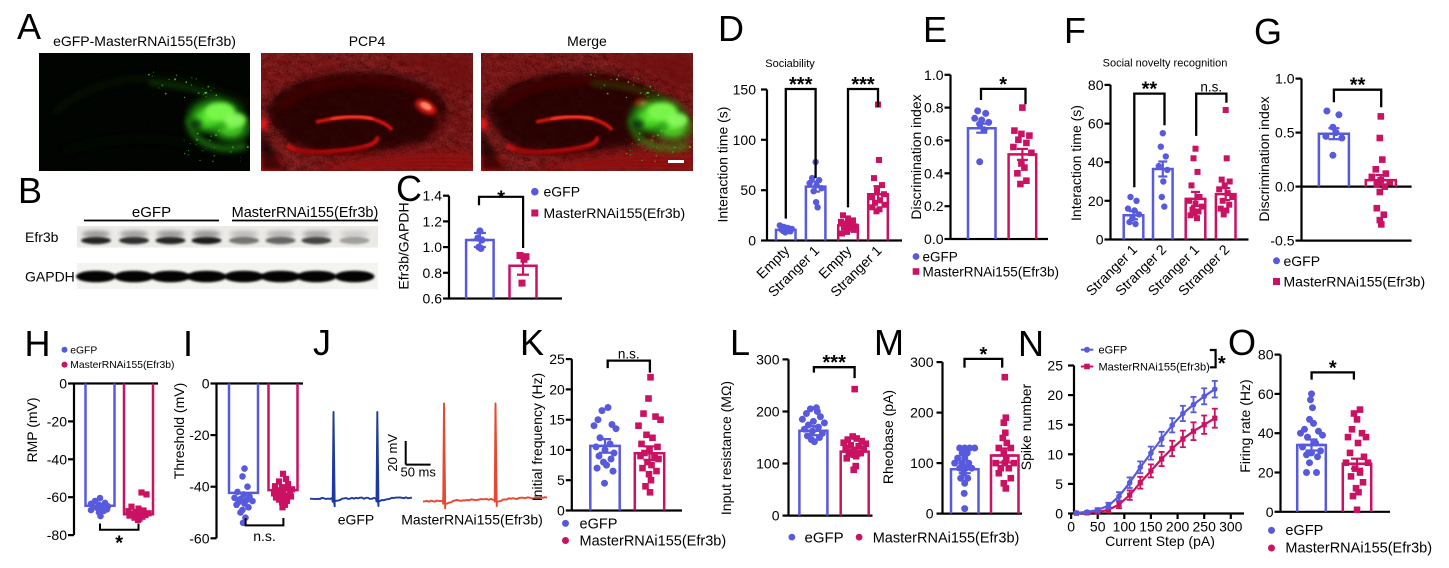  I want to click on svg-text: Current Step (pA), so click(1160, 541).